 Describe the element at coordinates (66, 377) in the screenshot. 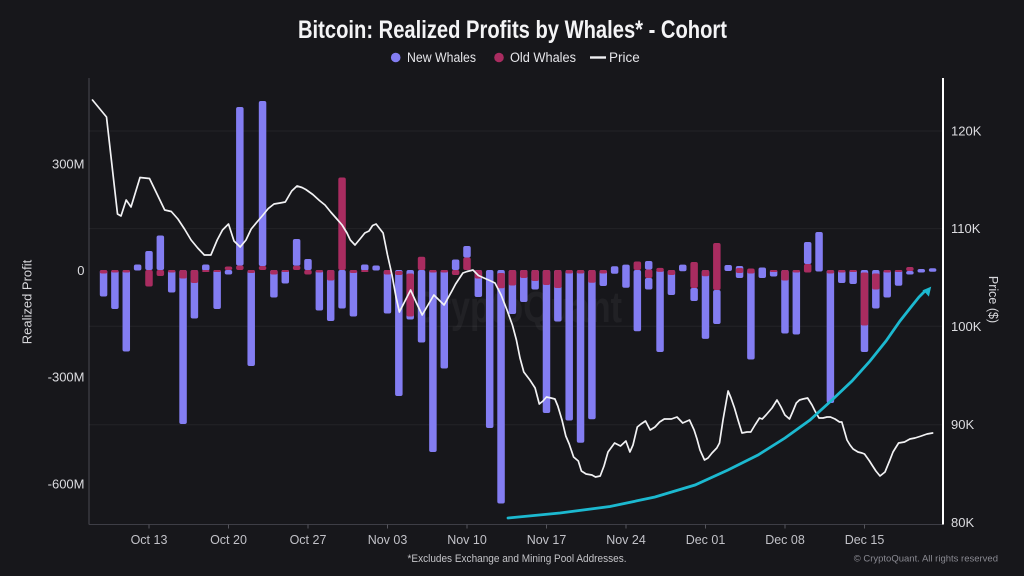

I see `svg-text: -300M` at that location.